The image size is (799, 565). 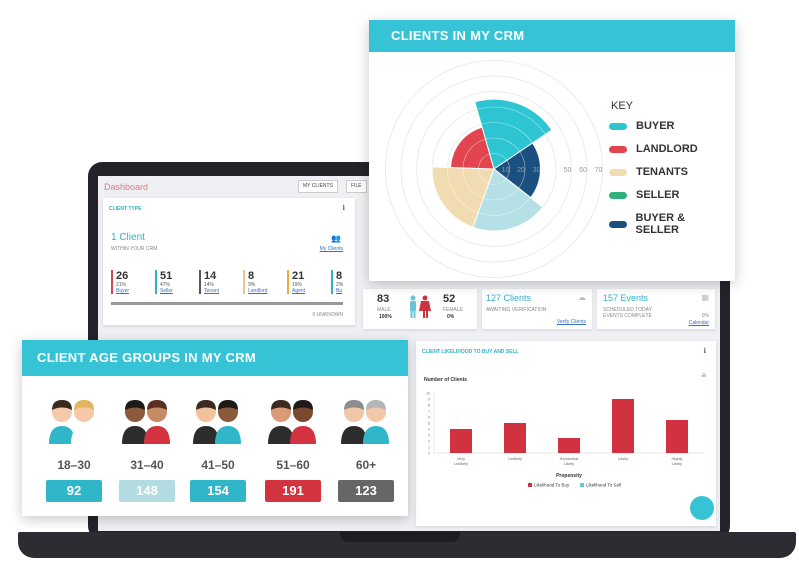 What do you see at coordinates (655, 126) in the screenshot?
I see `legend-label: BUYER` at bounding box center [655, 126].